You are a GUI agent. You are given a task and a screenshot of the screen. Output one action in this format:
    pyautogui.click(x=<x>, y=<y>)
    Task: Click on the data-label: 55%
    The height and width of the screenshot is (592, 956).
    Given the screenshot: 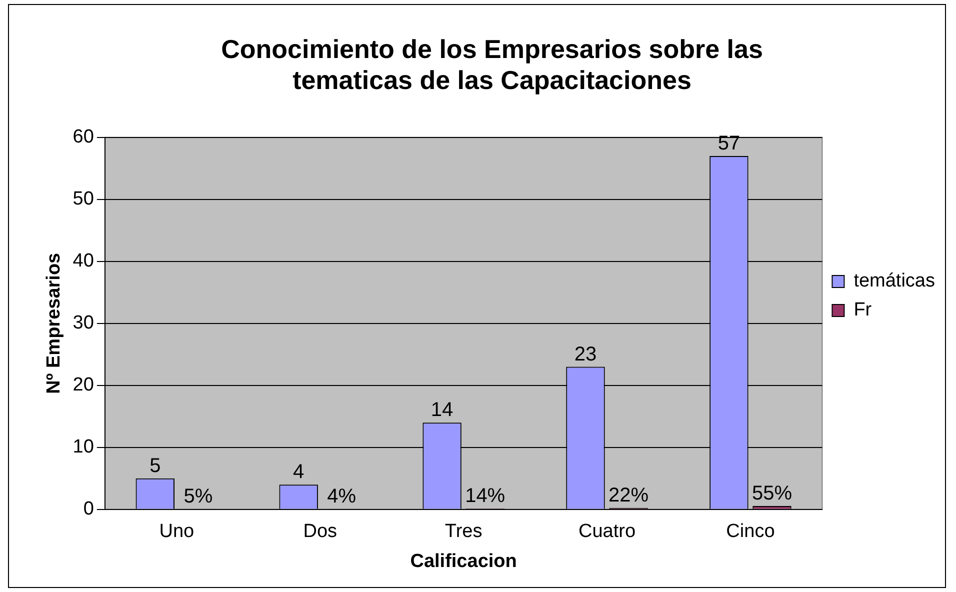 What is the action you would take?
    pyautogui.click(x=772, y=493)
    